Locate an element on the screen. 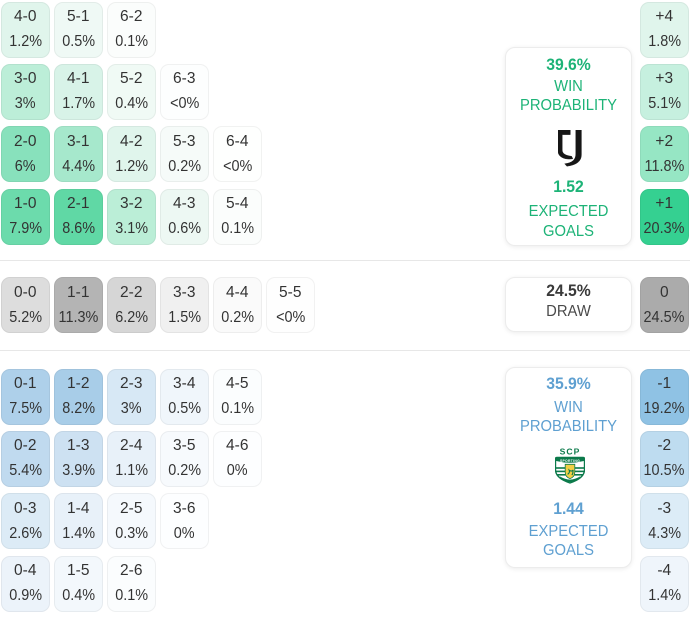  svg-text: SCP is located at coordinates (570, 451).